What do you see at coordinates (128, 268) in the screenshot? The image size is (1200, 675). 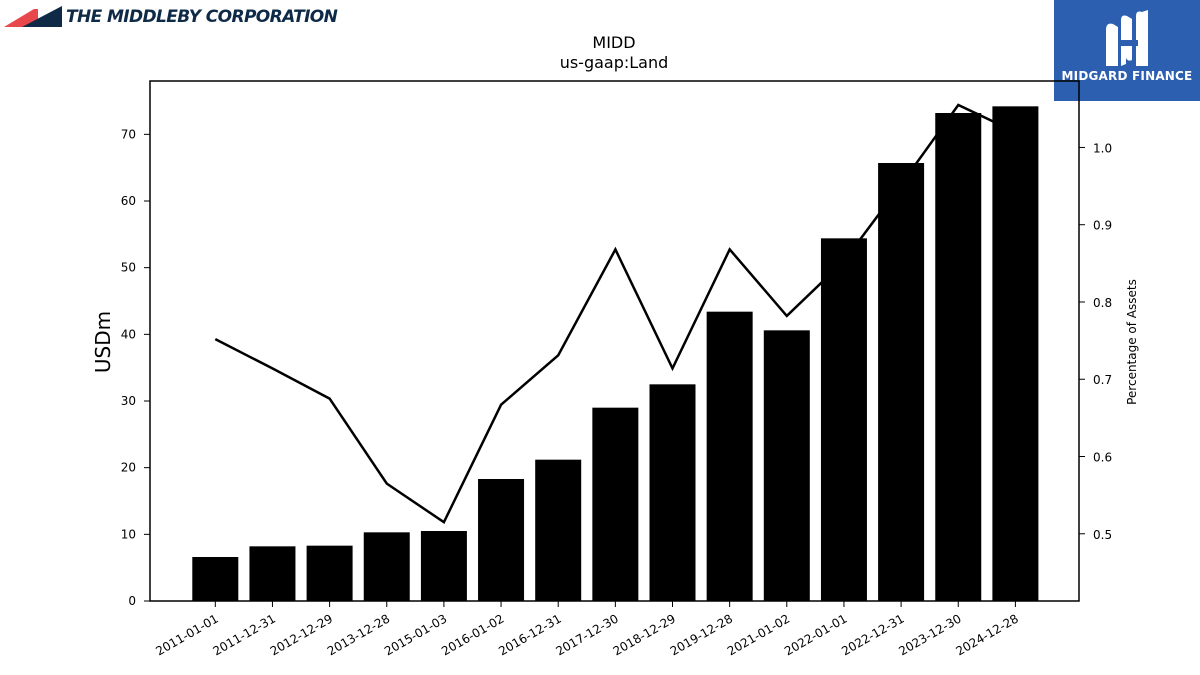 I see `y-tick-label: 50` at bounding box center [128, 268].